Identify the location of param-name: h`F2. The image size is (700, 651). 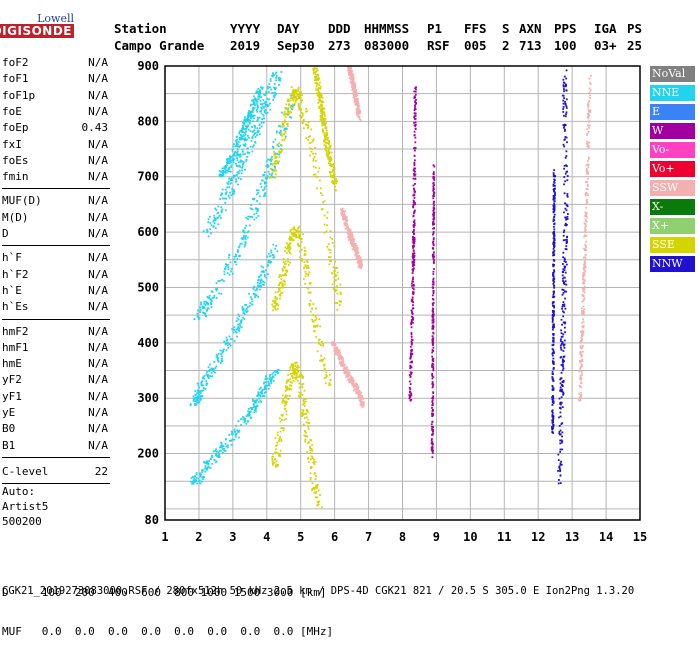
(15, 274).